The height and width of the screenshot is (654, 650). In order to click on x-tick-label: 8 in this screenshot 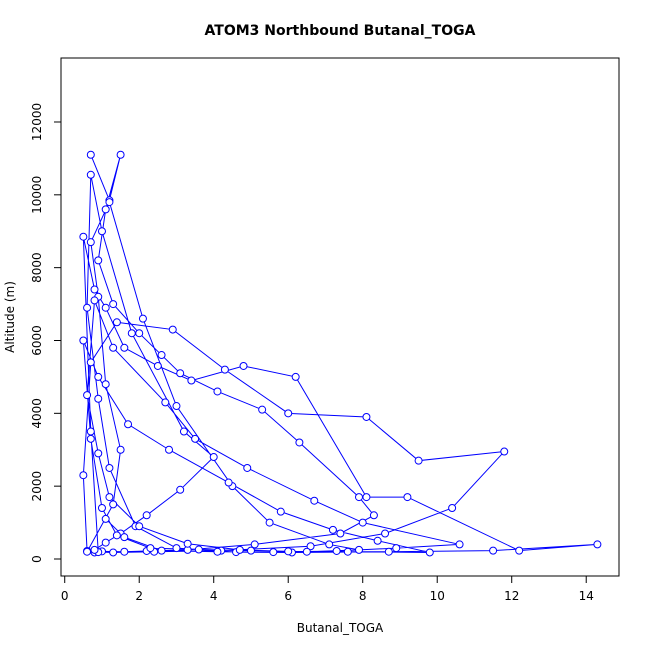, I will do `click(363, 596)`.